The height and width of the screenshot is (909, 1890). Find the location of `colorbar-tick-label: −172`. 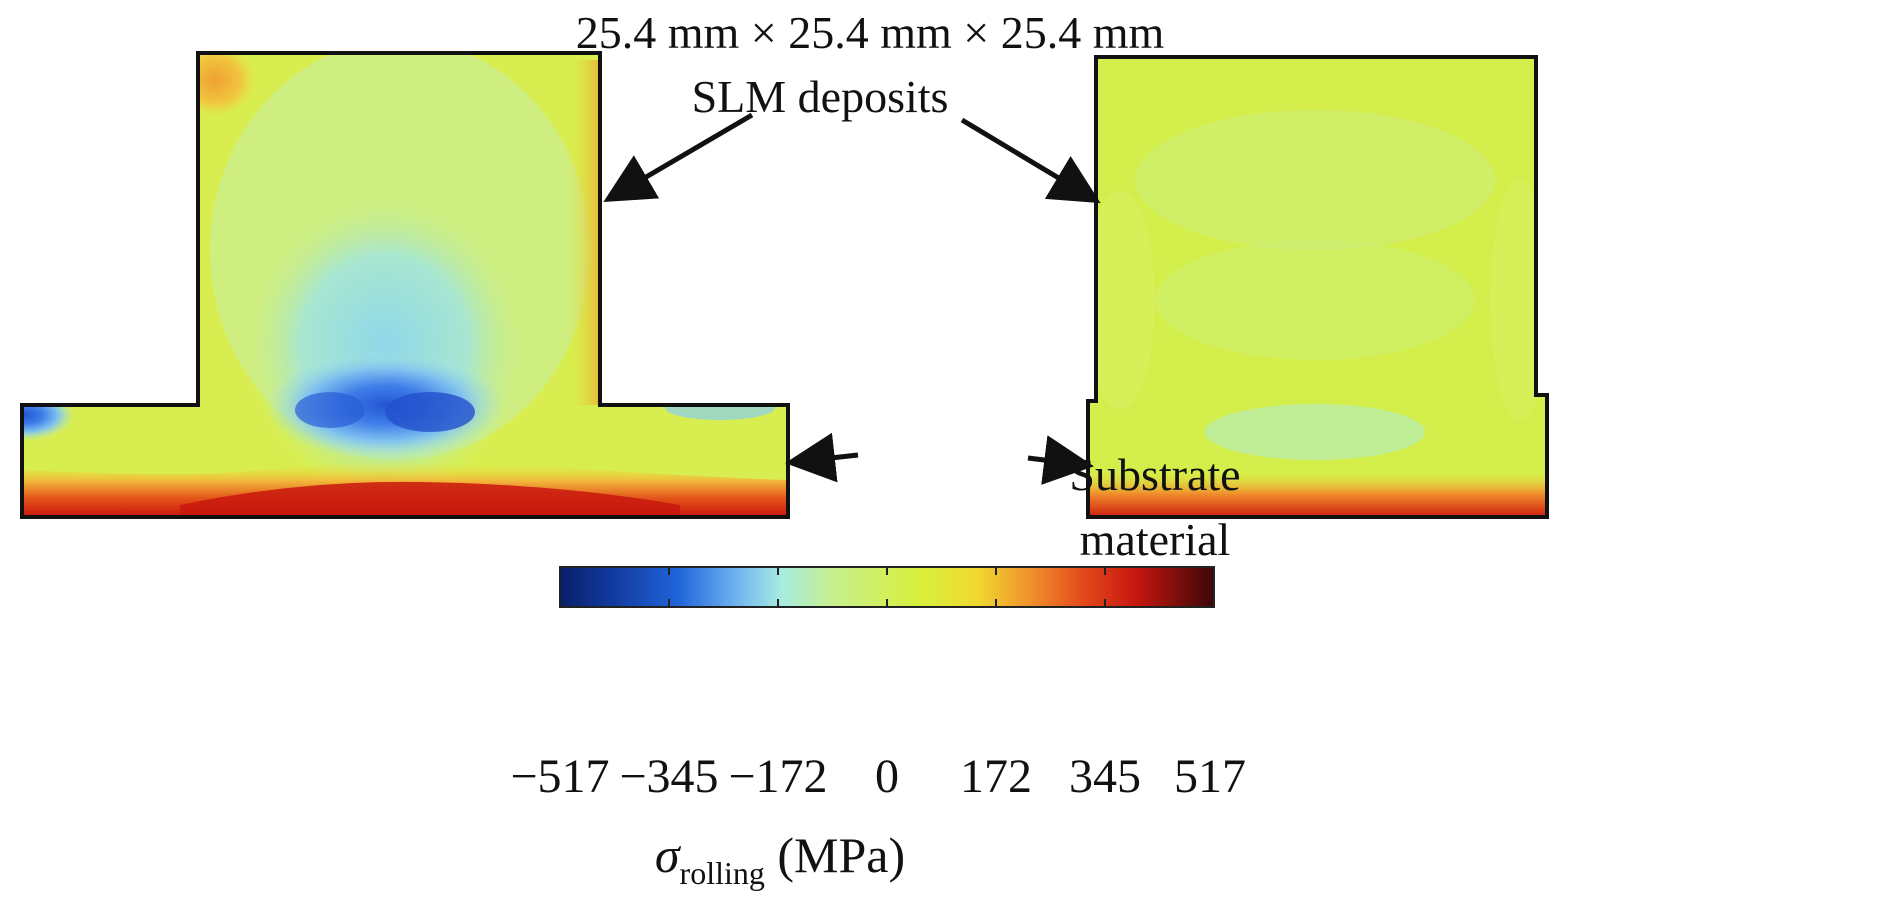

colorbar-tick-label: −172 is located at coordinates (778, 776).